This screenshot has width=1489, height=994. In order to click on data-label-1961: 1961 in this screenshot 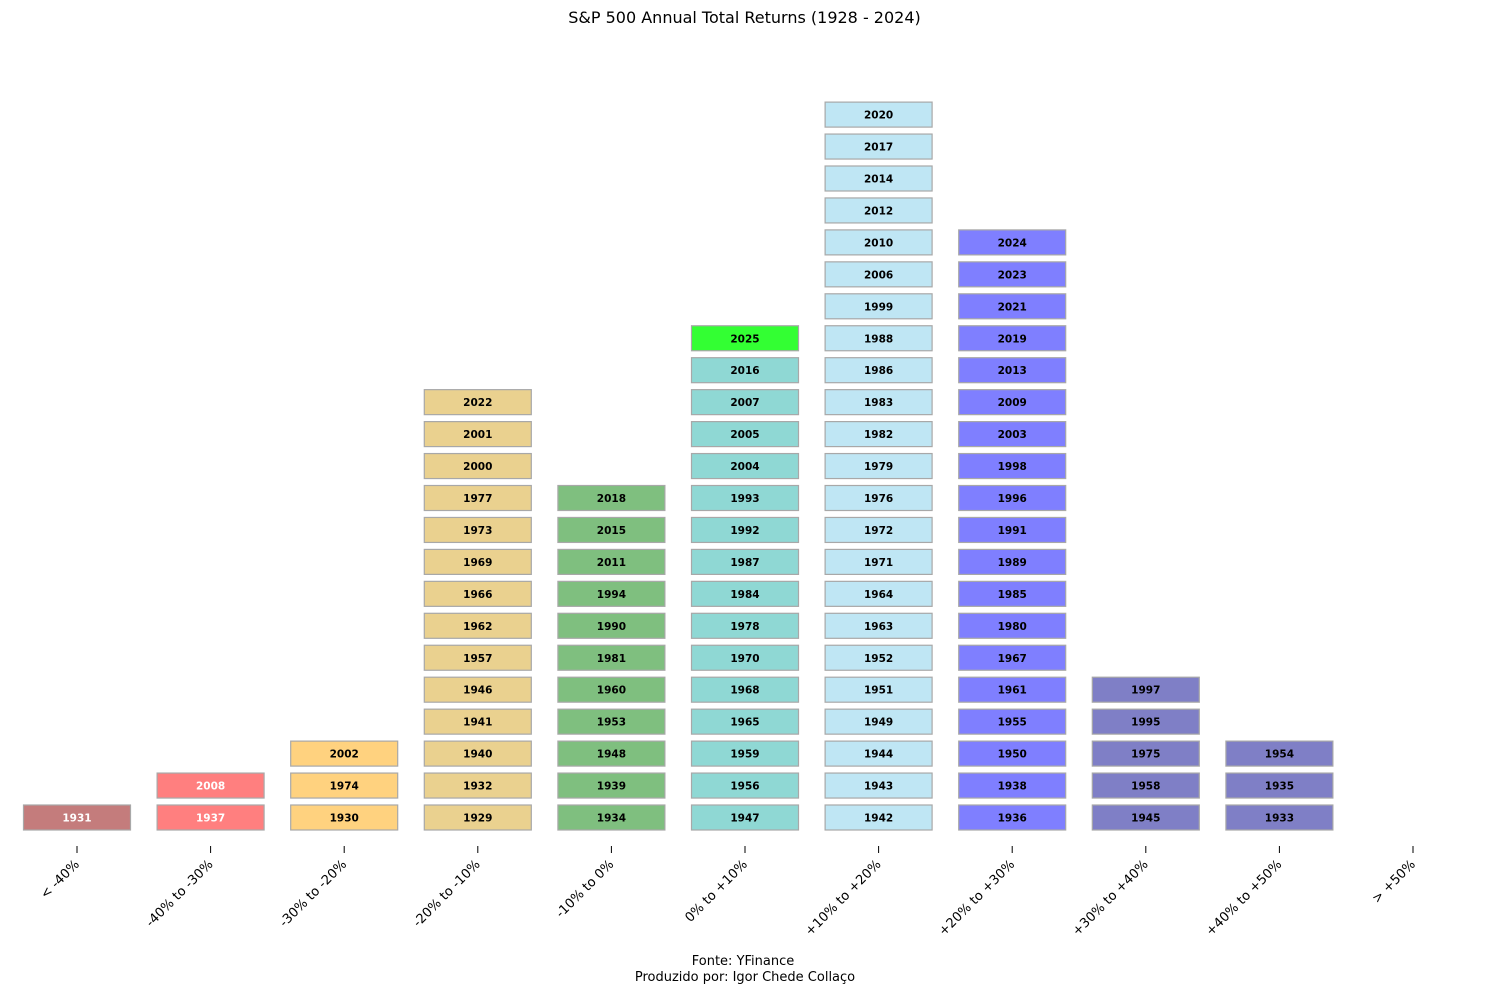, I will do `click(1012, 691)`.